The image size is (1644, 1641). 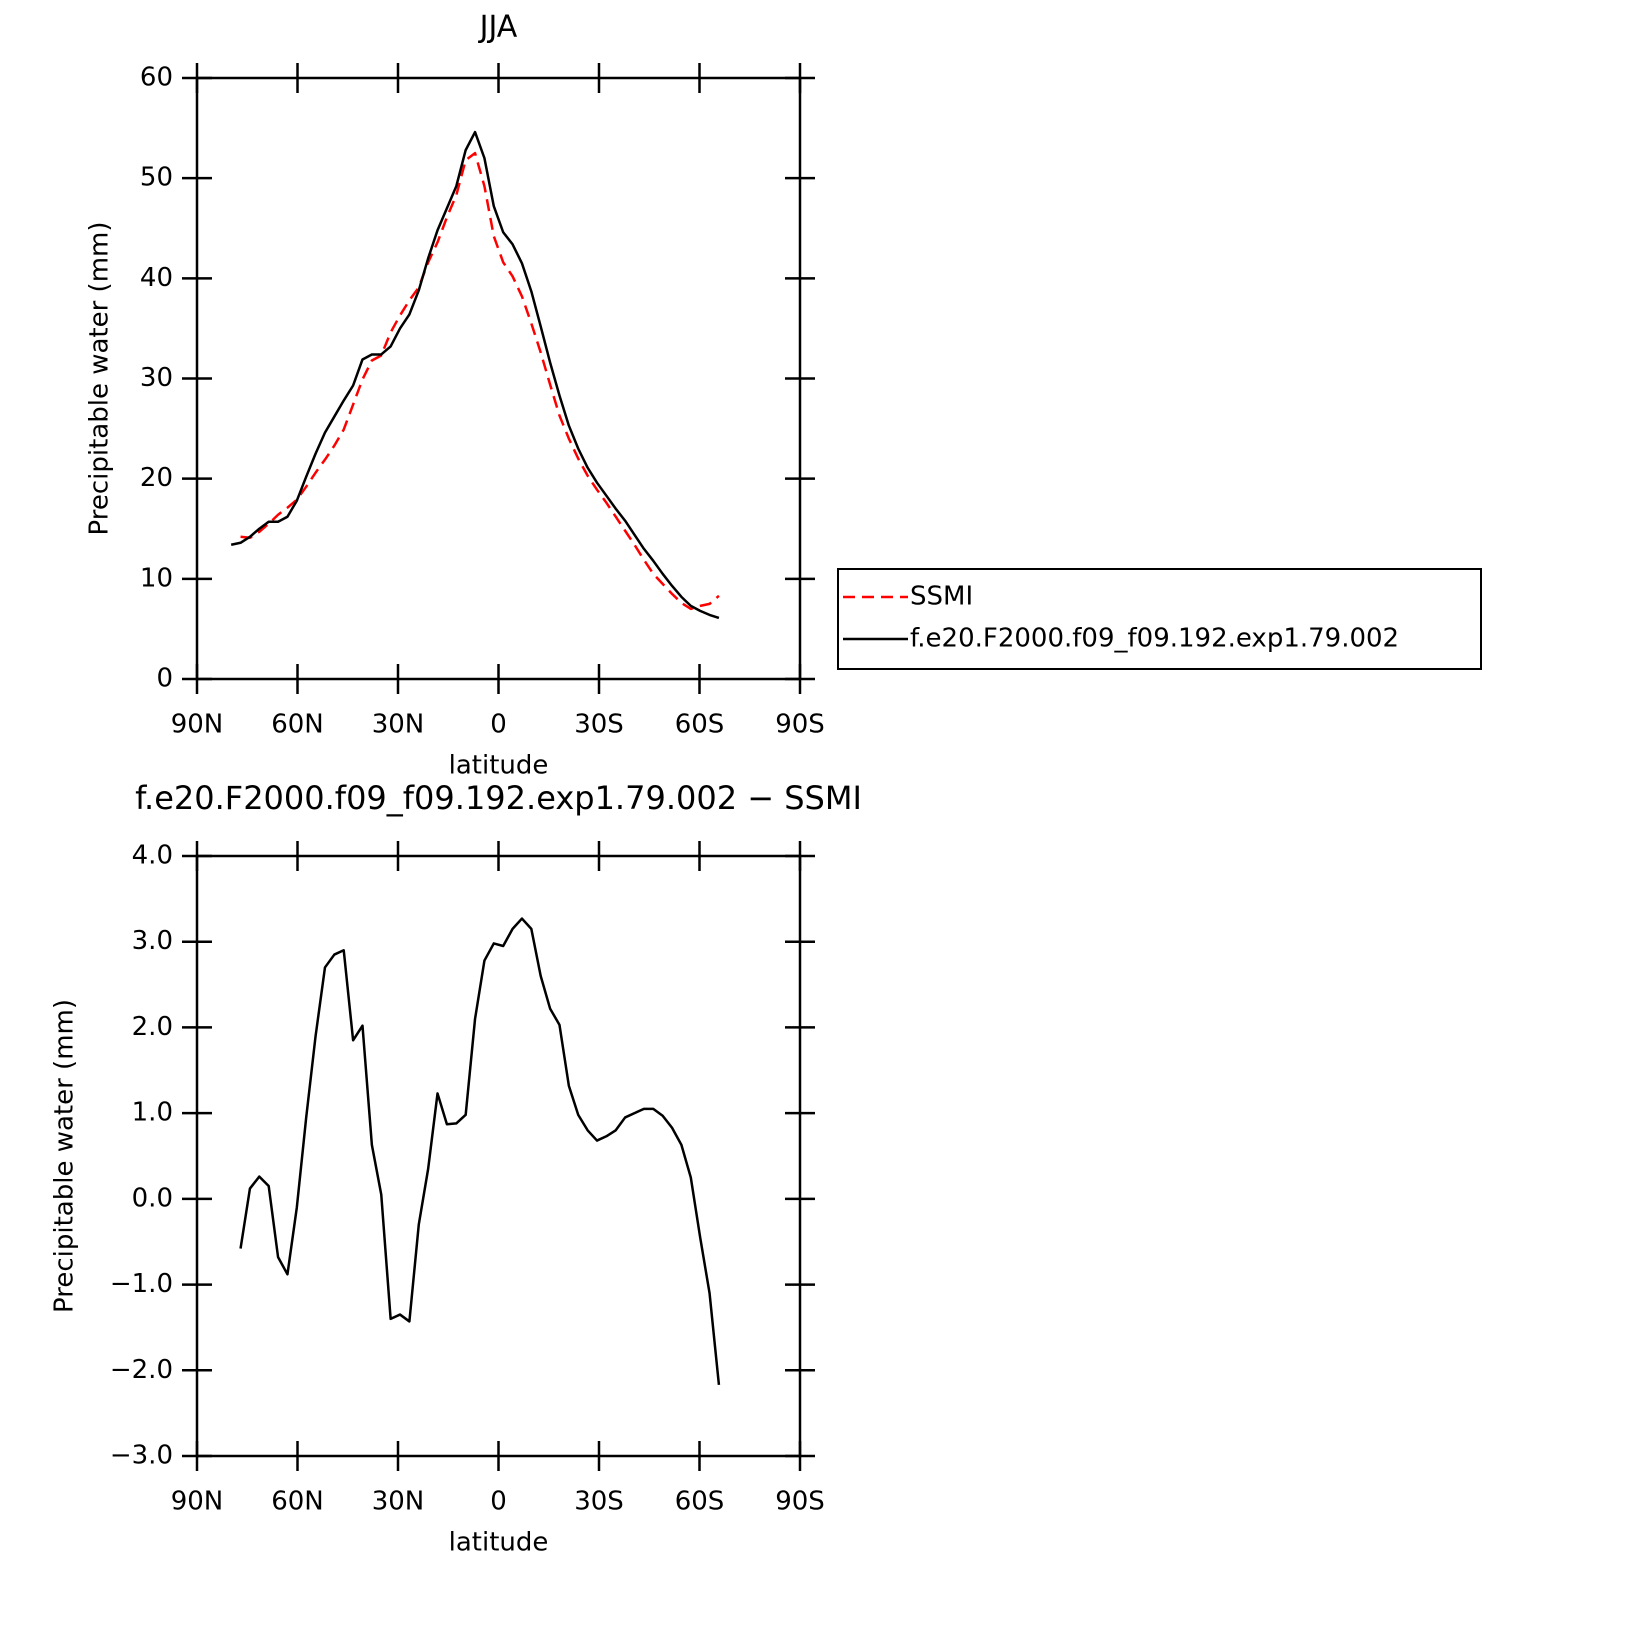 I want to click on y-tick-label: 0.0, so click(x=152, y=1198).